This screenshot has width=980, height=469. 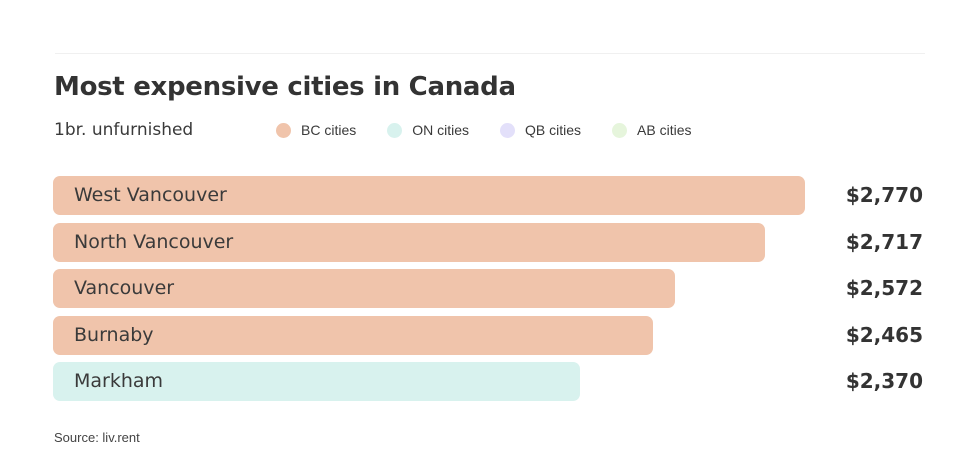 I want to click on bar-city-label: Burnaby, so click(x=114, y=335).